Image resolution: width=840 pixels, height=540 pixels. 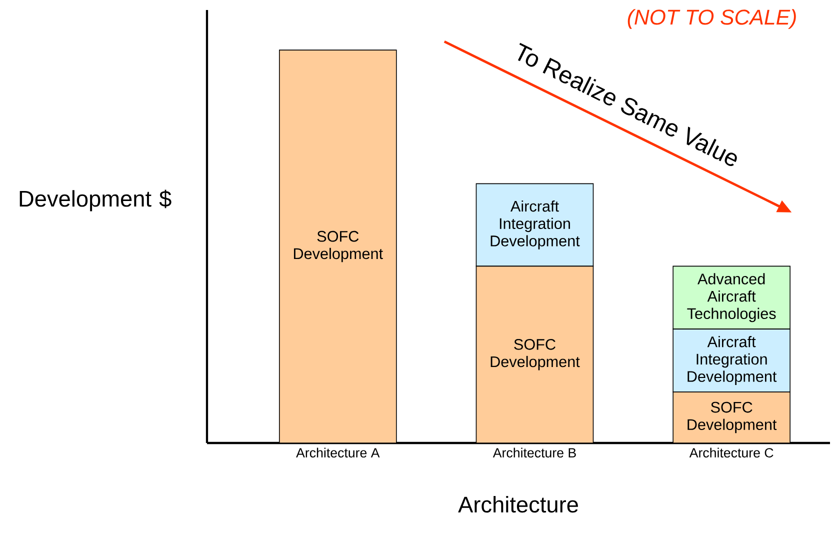 I want to click on text: Aircraft Integration Development, so click(x=535, y=225).